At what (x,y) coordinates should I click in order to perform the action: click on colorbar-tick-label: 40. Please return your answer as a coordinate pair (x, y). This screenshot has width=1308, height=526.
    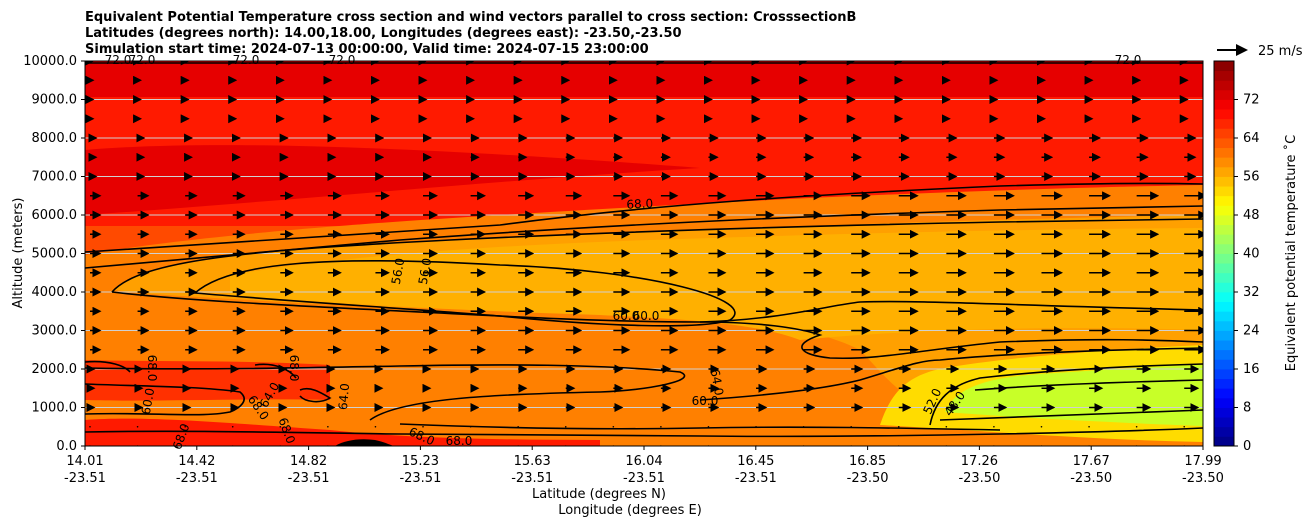
    Looking at the image, I should click on (1251, 254).